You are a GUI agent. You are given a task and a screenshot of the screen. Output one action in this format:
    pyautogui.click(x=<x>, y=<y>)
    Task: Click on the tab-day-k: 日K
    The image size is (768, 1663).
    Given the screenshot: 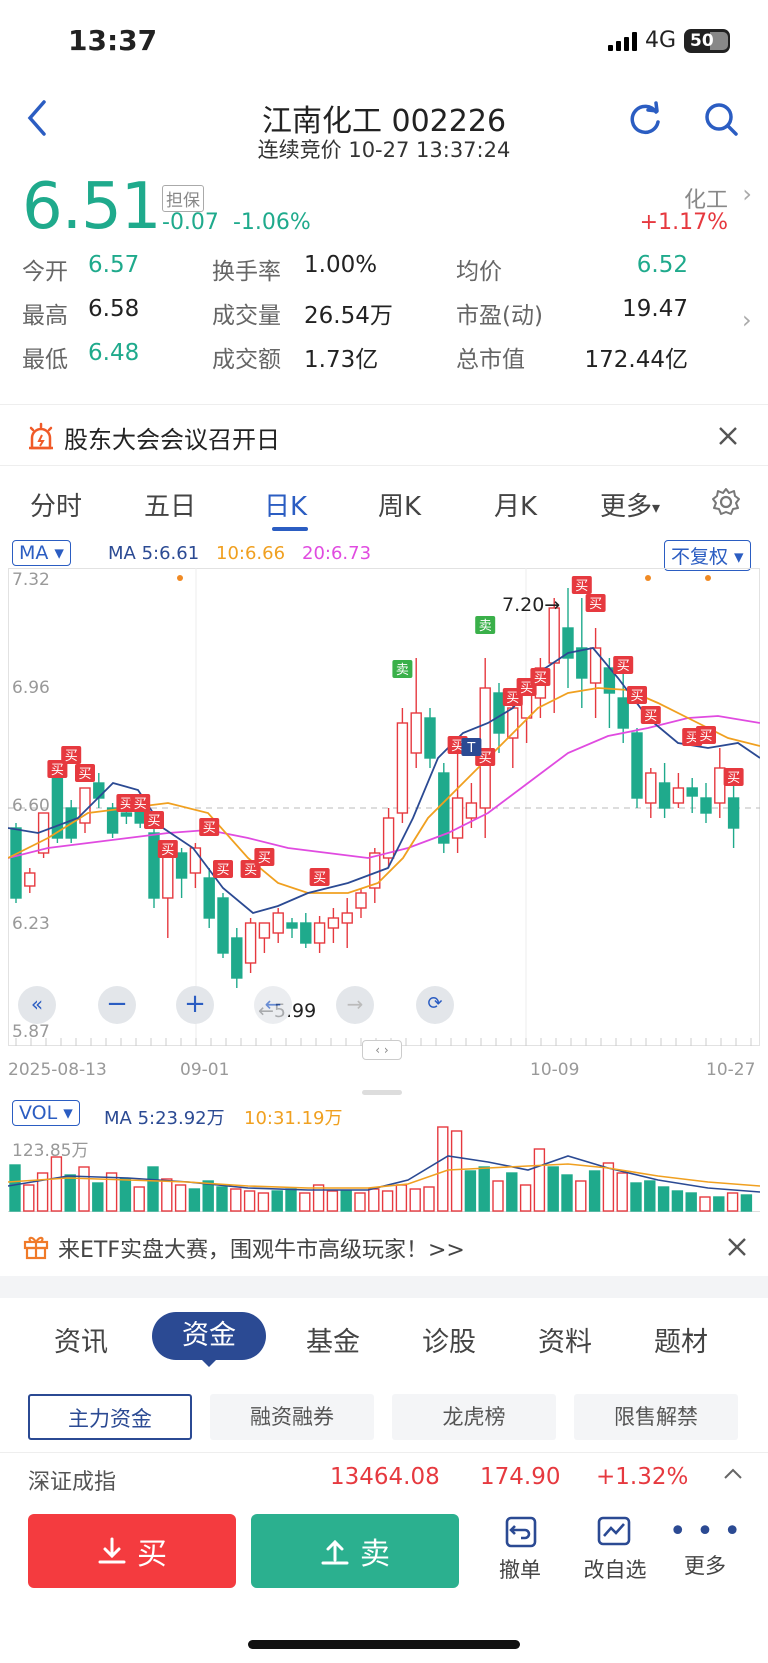 What is the action you would take?
    pyautogui.click(x=286, y=507)
    